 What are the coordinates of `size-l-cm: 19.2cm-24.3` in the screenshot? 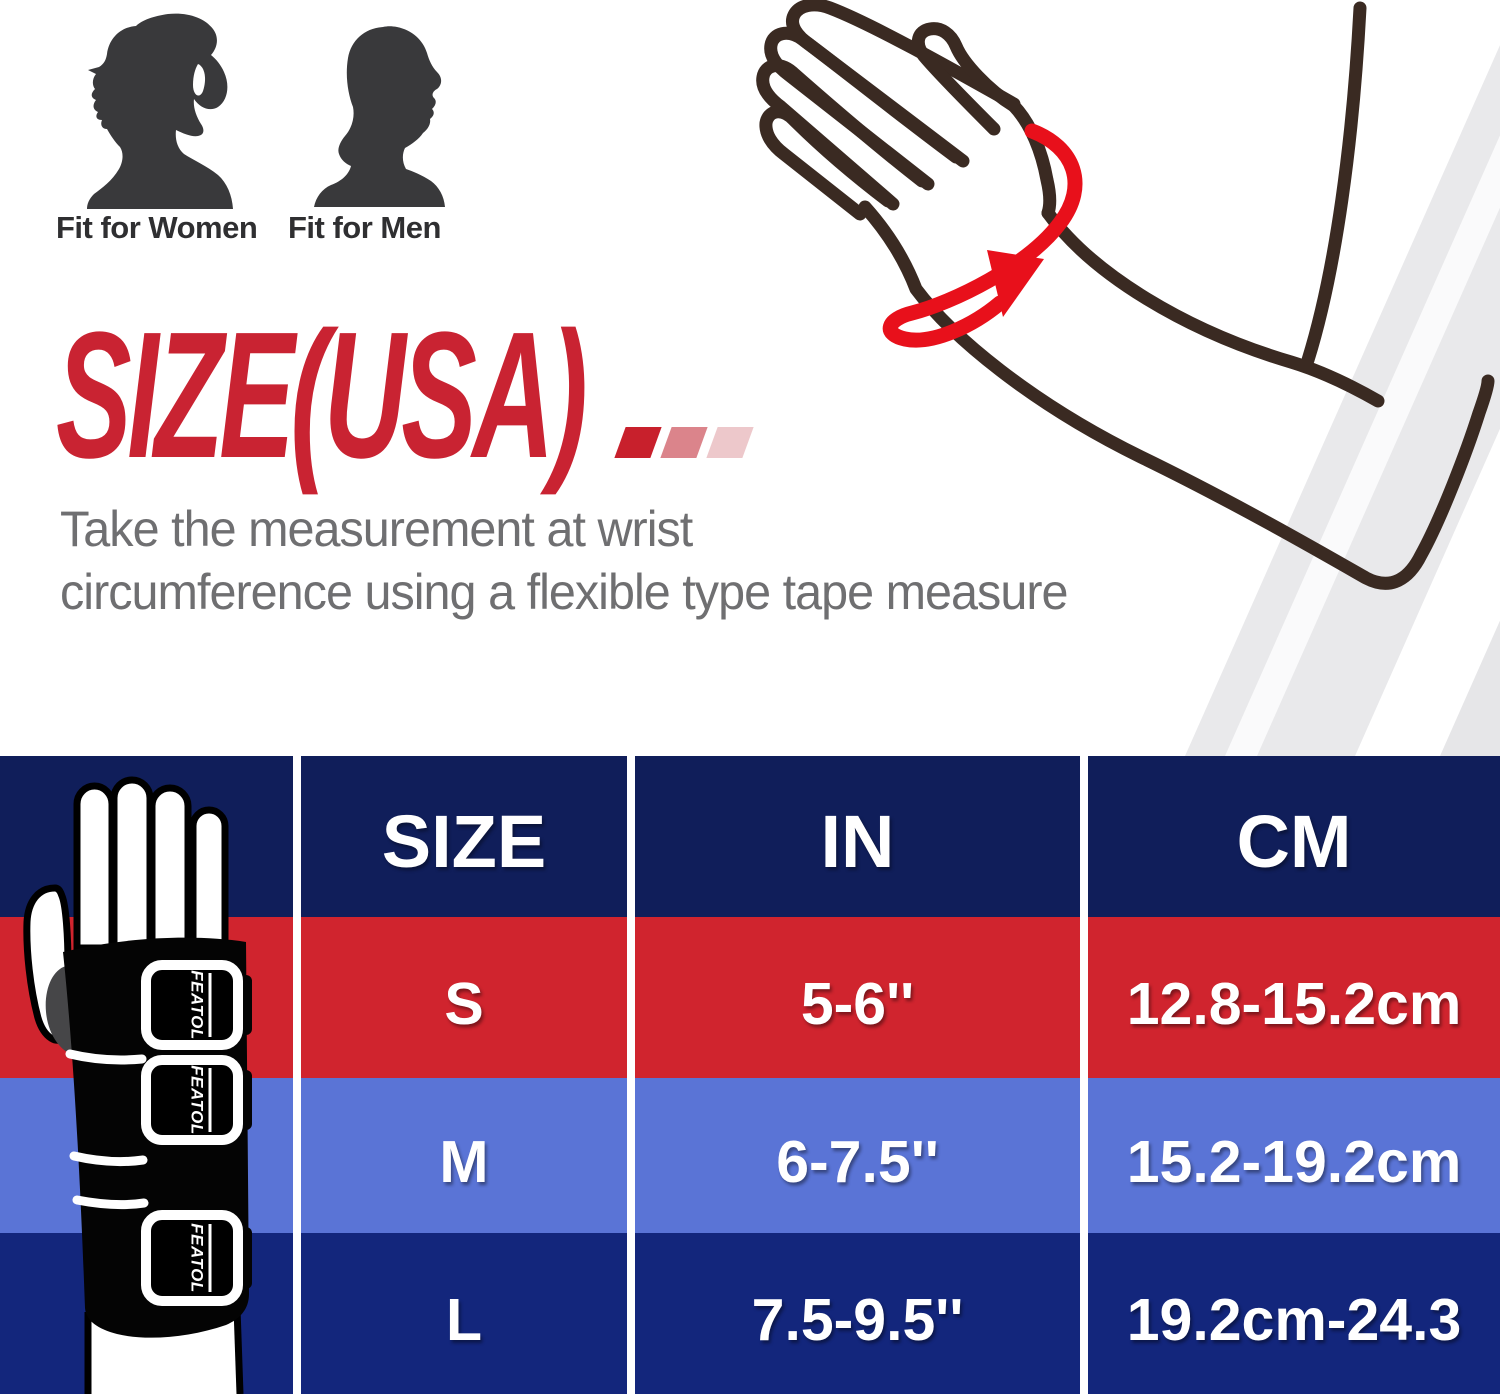 It's located at (1290, 1313).